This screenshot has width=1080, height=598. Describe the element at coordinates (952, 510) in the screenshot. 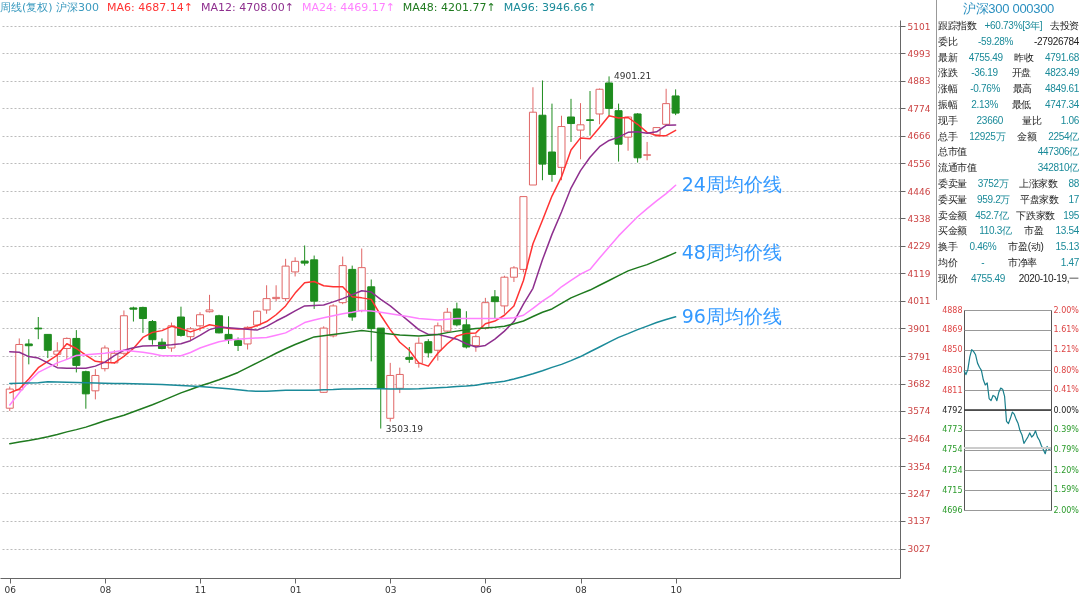

I see `y-tick-label: 4696` at that location.